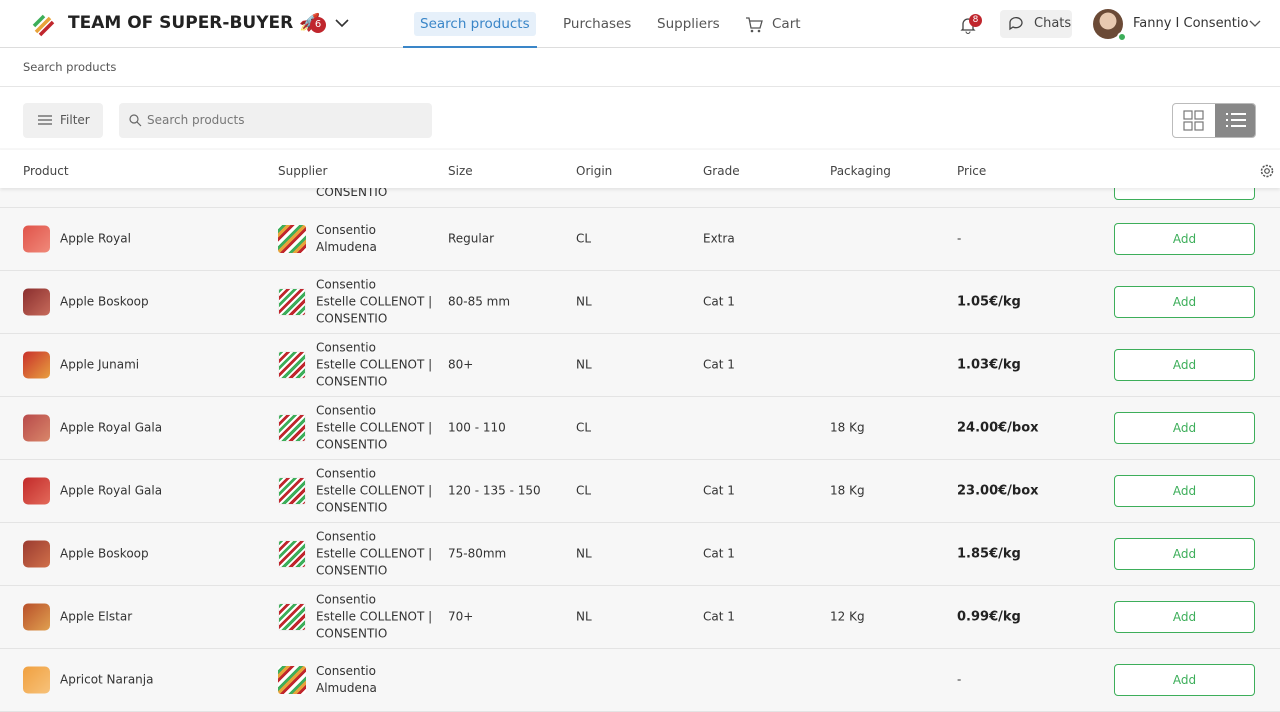  I want to click on product-name: Apple Royal Gala, so click(111, 427).